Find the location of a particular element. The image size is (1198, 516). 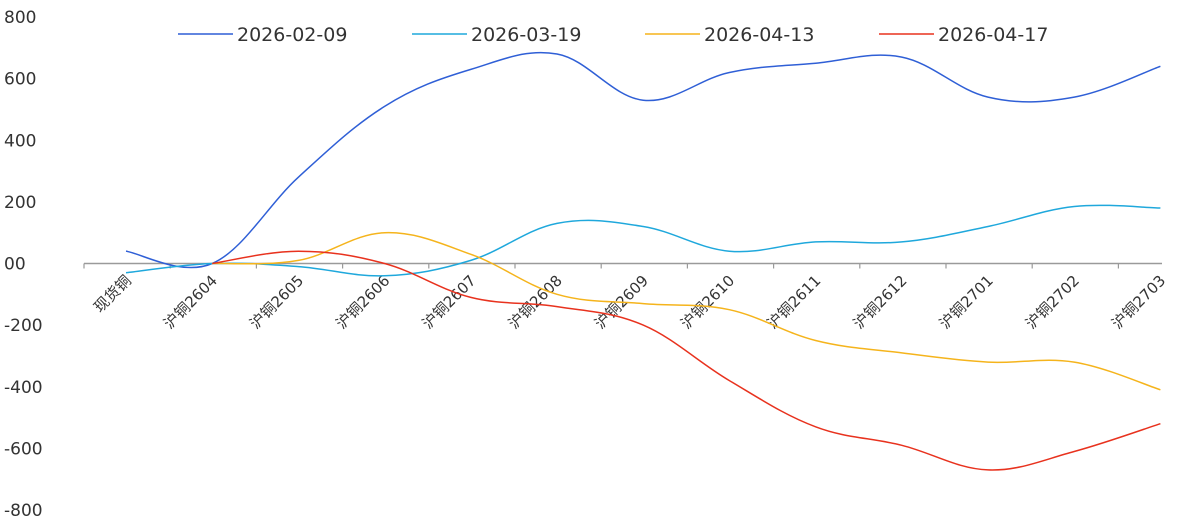

y-tick-label: 800 is located at coordinates (20, 18).